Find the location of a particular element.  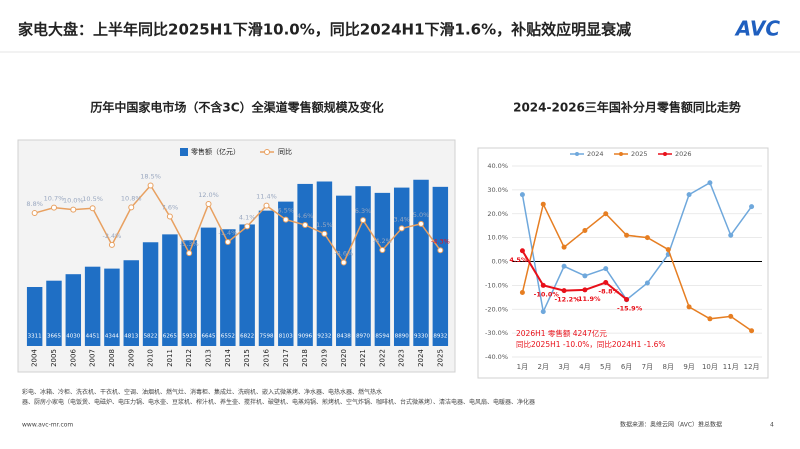

left-chart-title: 历年中国家电市场（不含3C）全渠道零售额规模及变化 is located at coordinates (236, 107).